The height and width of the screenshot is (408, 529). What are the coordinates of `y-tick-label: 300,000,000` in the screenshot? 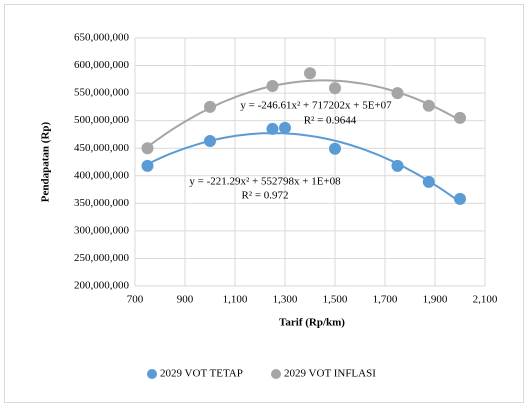 It's located at (102, 230).